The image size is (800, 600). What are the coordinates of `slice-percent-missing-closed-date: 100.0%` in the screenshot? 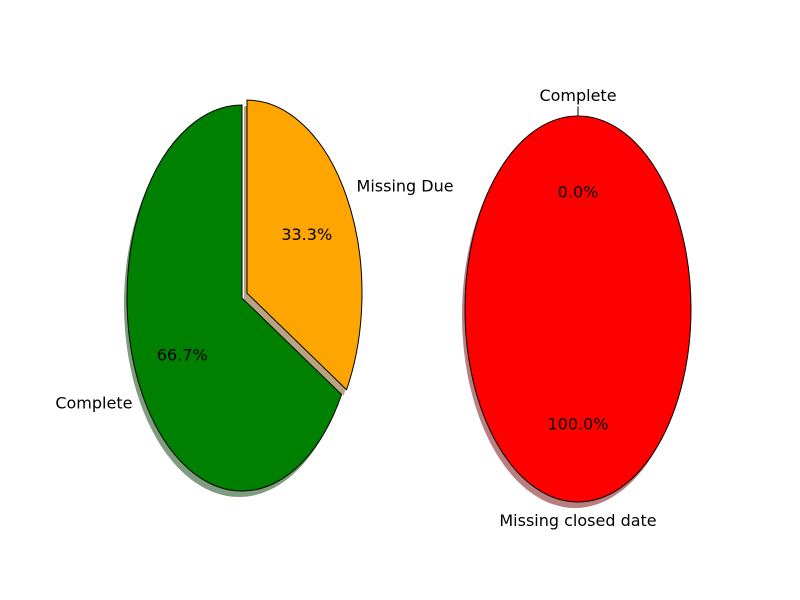 It's located at (577, 423).